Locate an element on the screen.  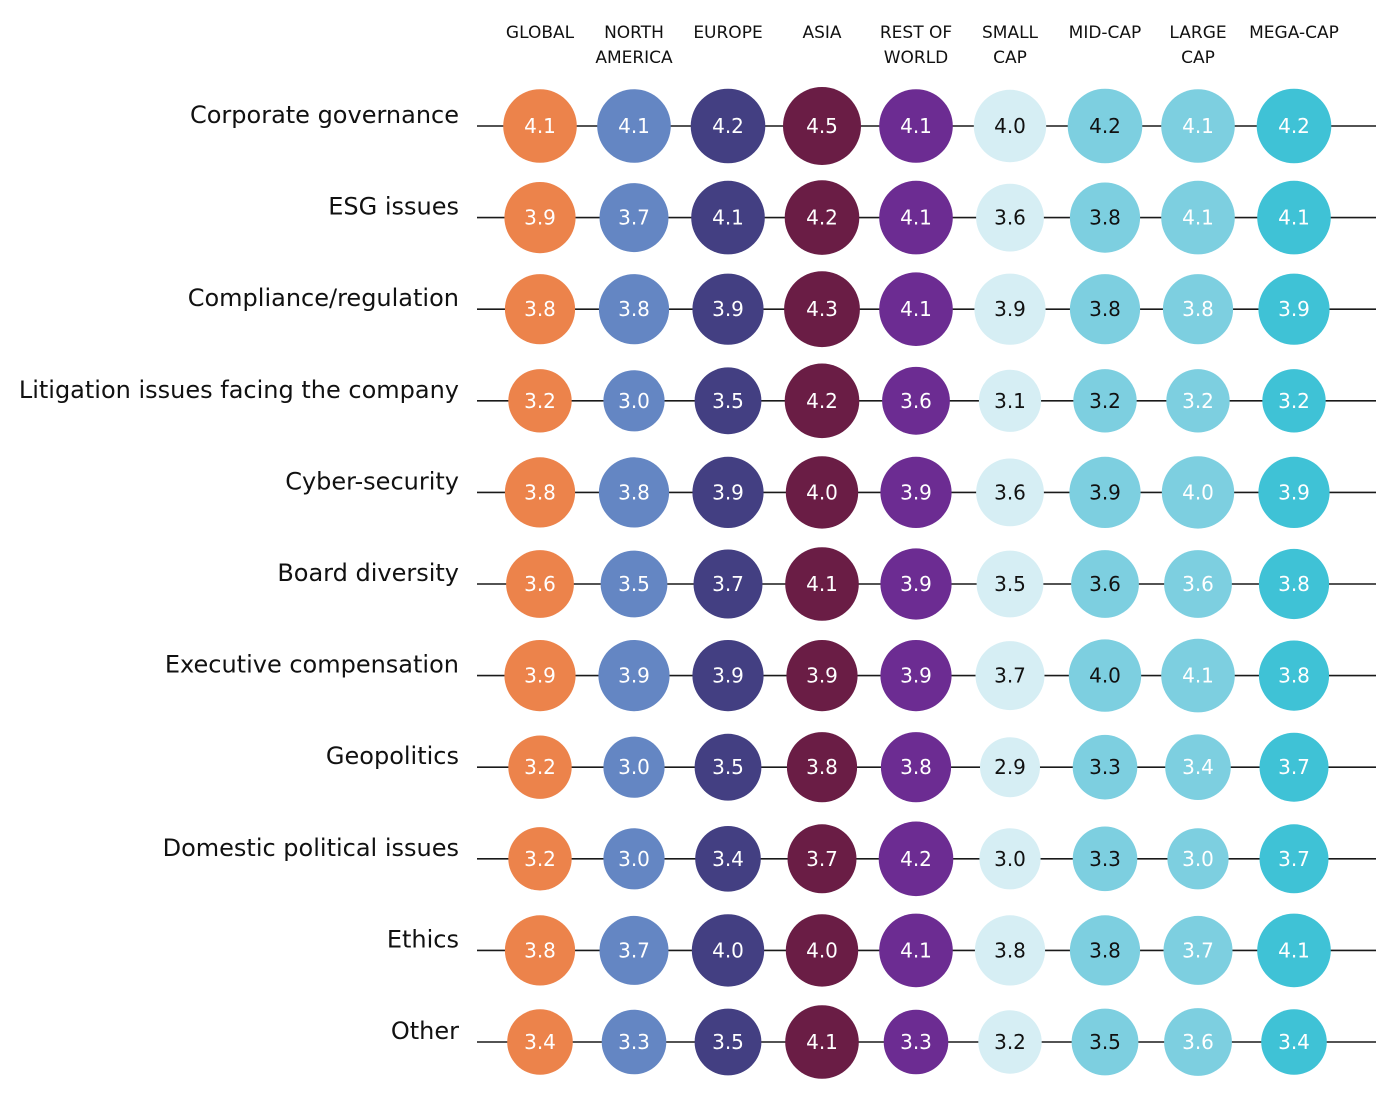
column-header: NORTH AMERICA is located at coordinates (634, 45).